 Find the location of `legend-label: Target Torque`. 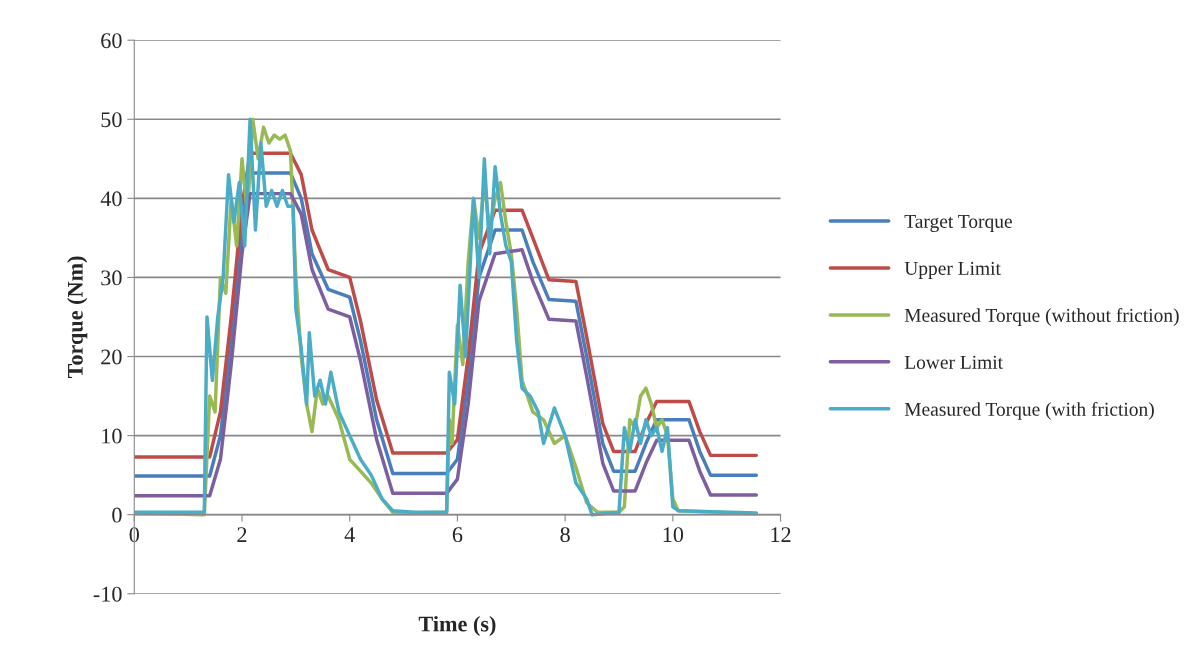

legend-label: Target Torque is located at coordinates (958, 223).